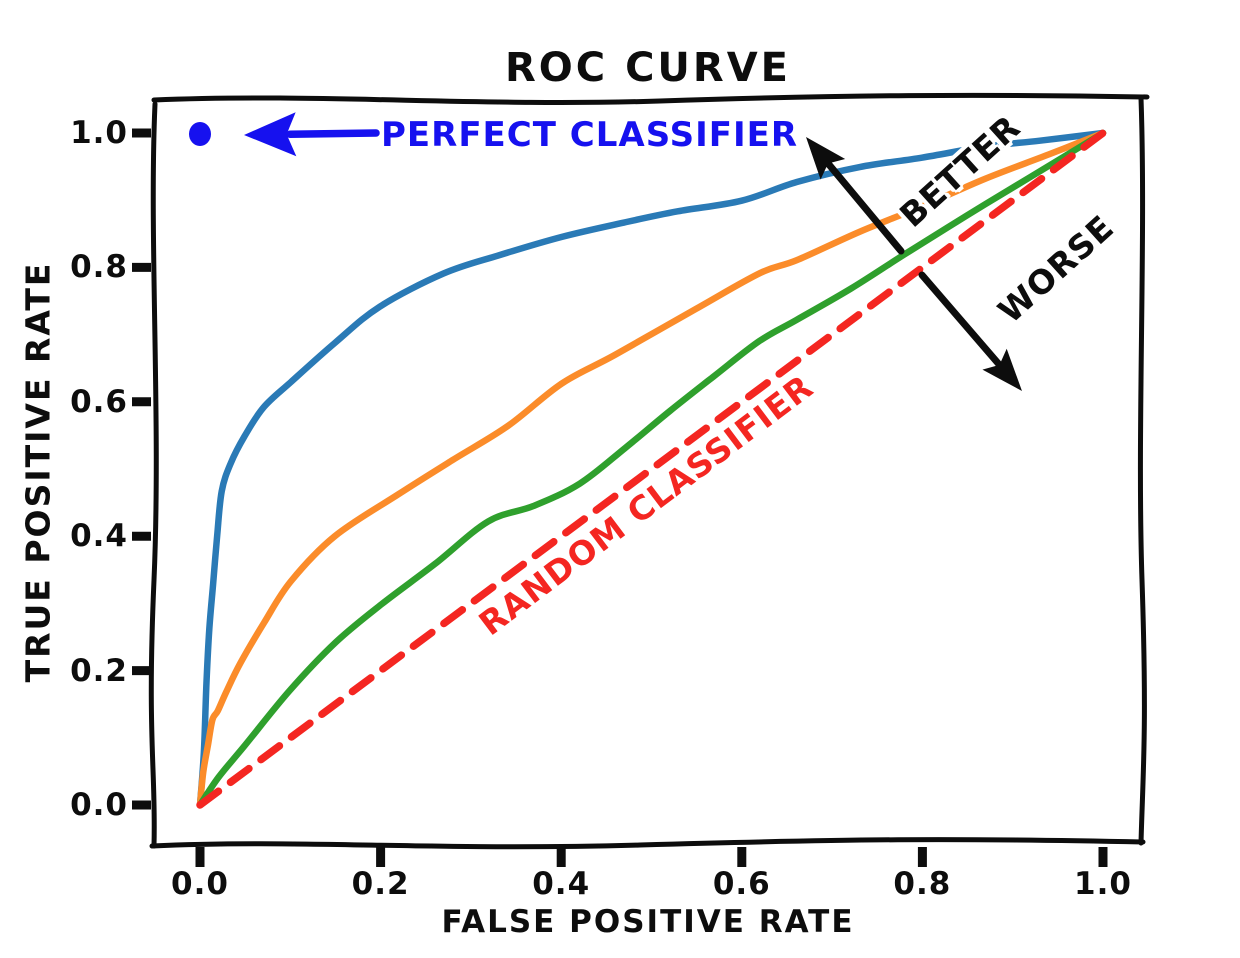 Image resolution: width=1240 pixels, height=958 pixels. Describe the element at coordinates (99, 536) in the screenshot. I see `y-tick-label: 0.4` at that location.